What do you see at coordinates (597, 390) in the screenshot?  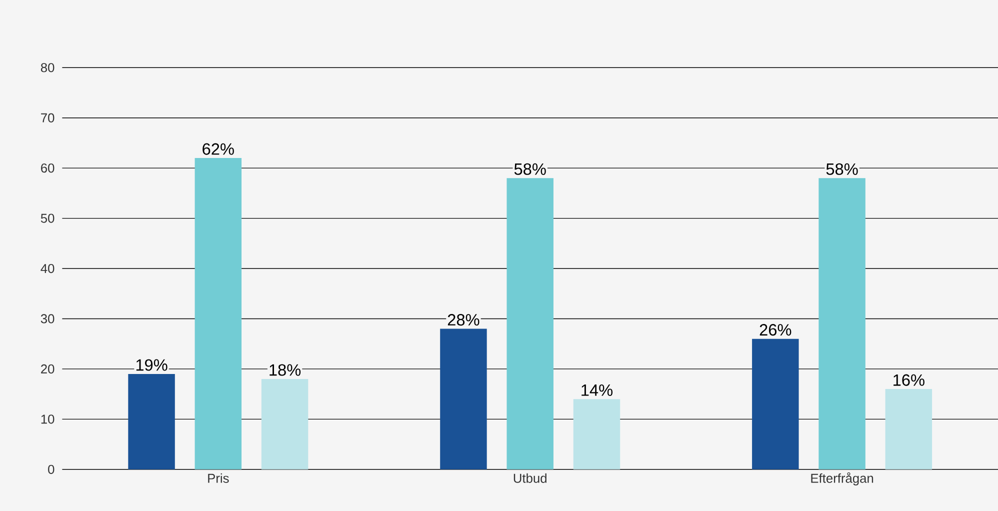 I see `data-label: 14%` at bounding box center [597, 390].